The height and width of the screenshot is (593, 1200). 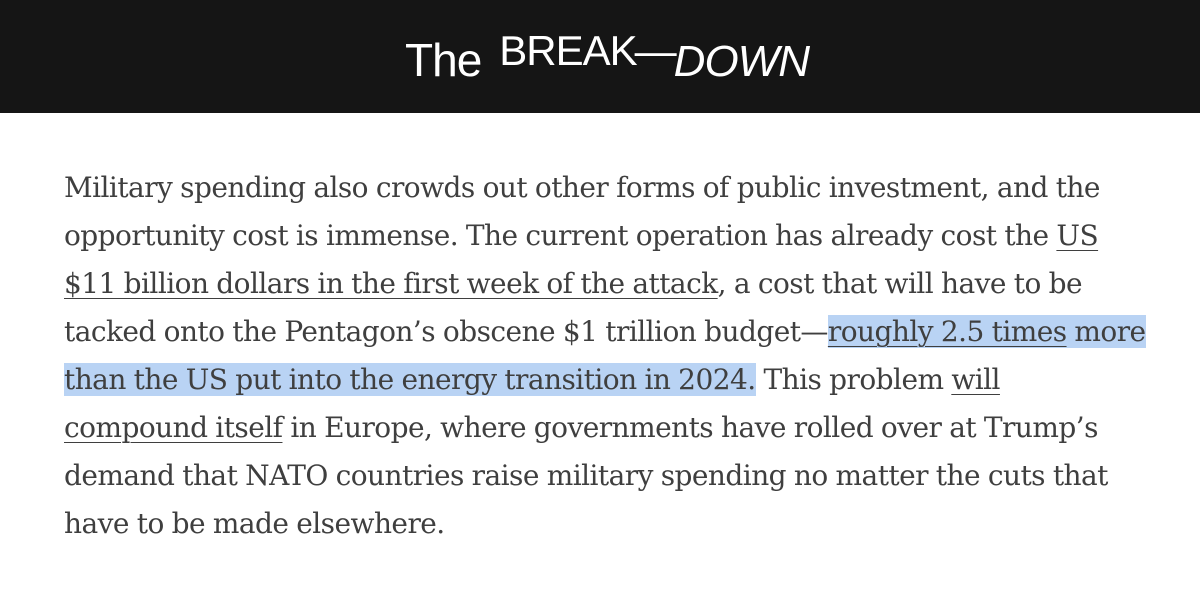 I want to click on energy-comparison-link: roughly 2.5 times, so click(x=947, y=331).